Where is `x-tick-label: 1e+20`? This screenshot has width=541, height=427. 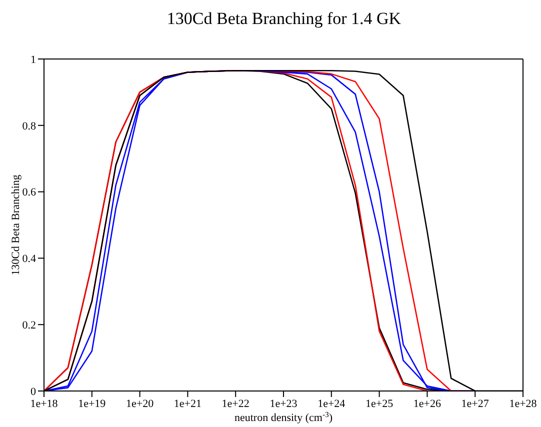 x-tick-label: 1e+20 is located at coordinates (140, 404).